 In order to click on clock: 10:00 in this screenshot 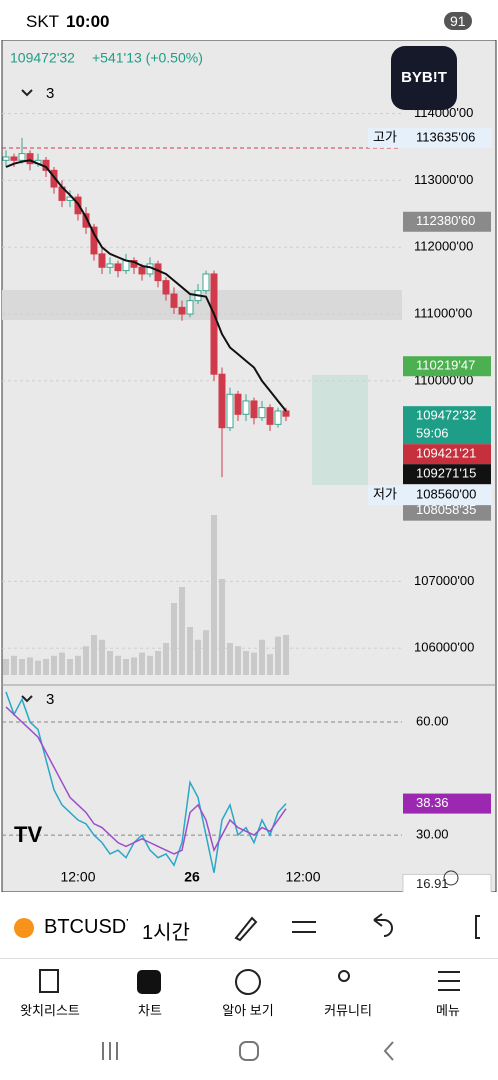, I will do `click(88, 21)`.